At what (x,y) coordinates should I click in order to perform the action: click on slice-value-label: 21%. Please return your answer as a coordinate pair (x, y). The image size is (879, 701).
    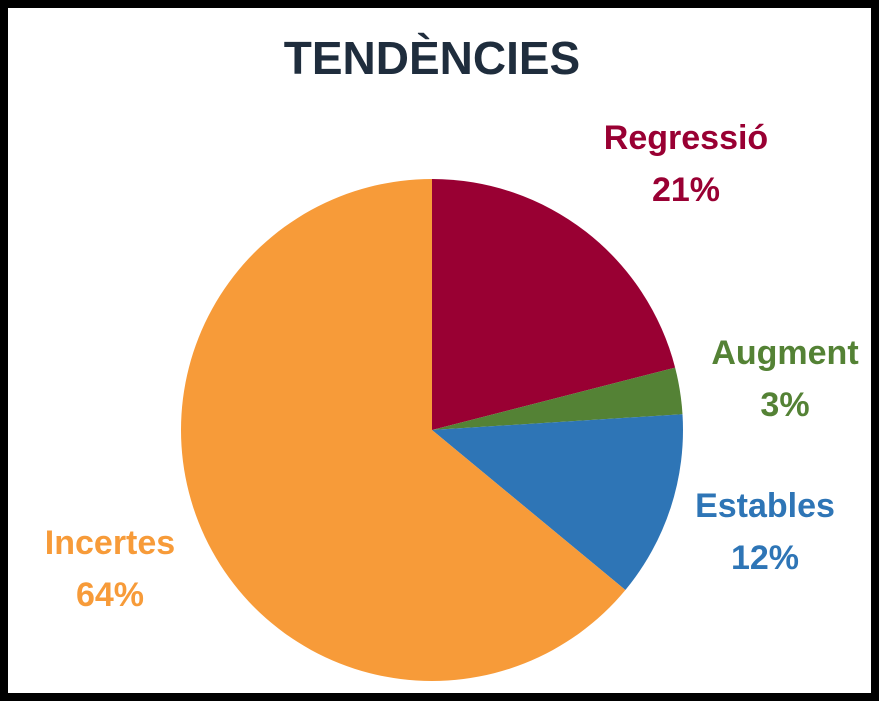
    Looking at the image, I should click on (686, 190).